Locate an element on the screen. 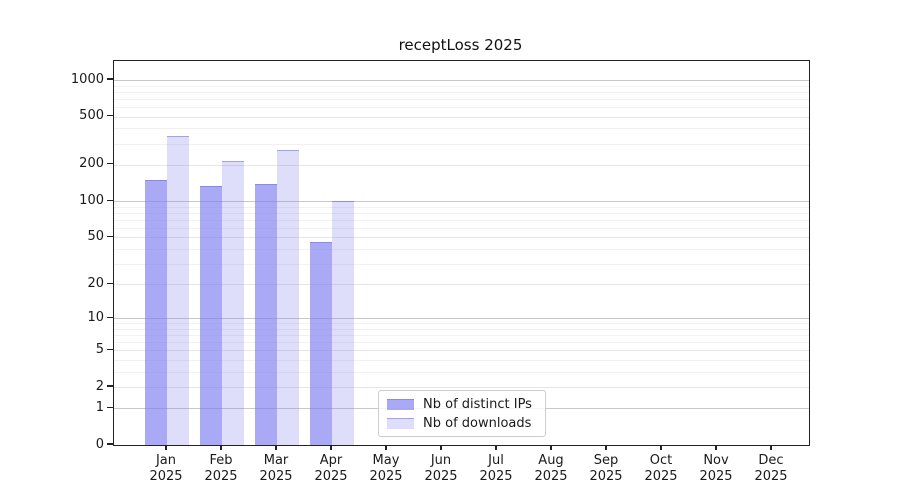 The height and width of the screenshot is (500, 900). x-tick-mark-apr is located at coordinates (331, 448).